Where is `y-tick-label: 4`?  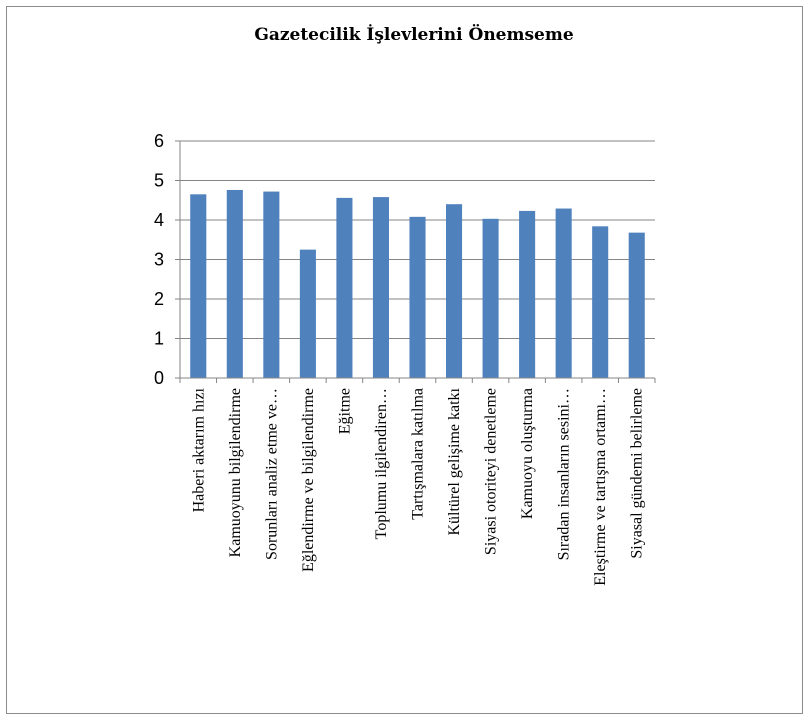
y-tick-label: 4 is located at coordinates (159, 220).